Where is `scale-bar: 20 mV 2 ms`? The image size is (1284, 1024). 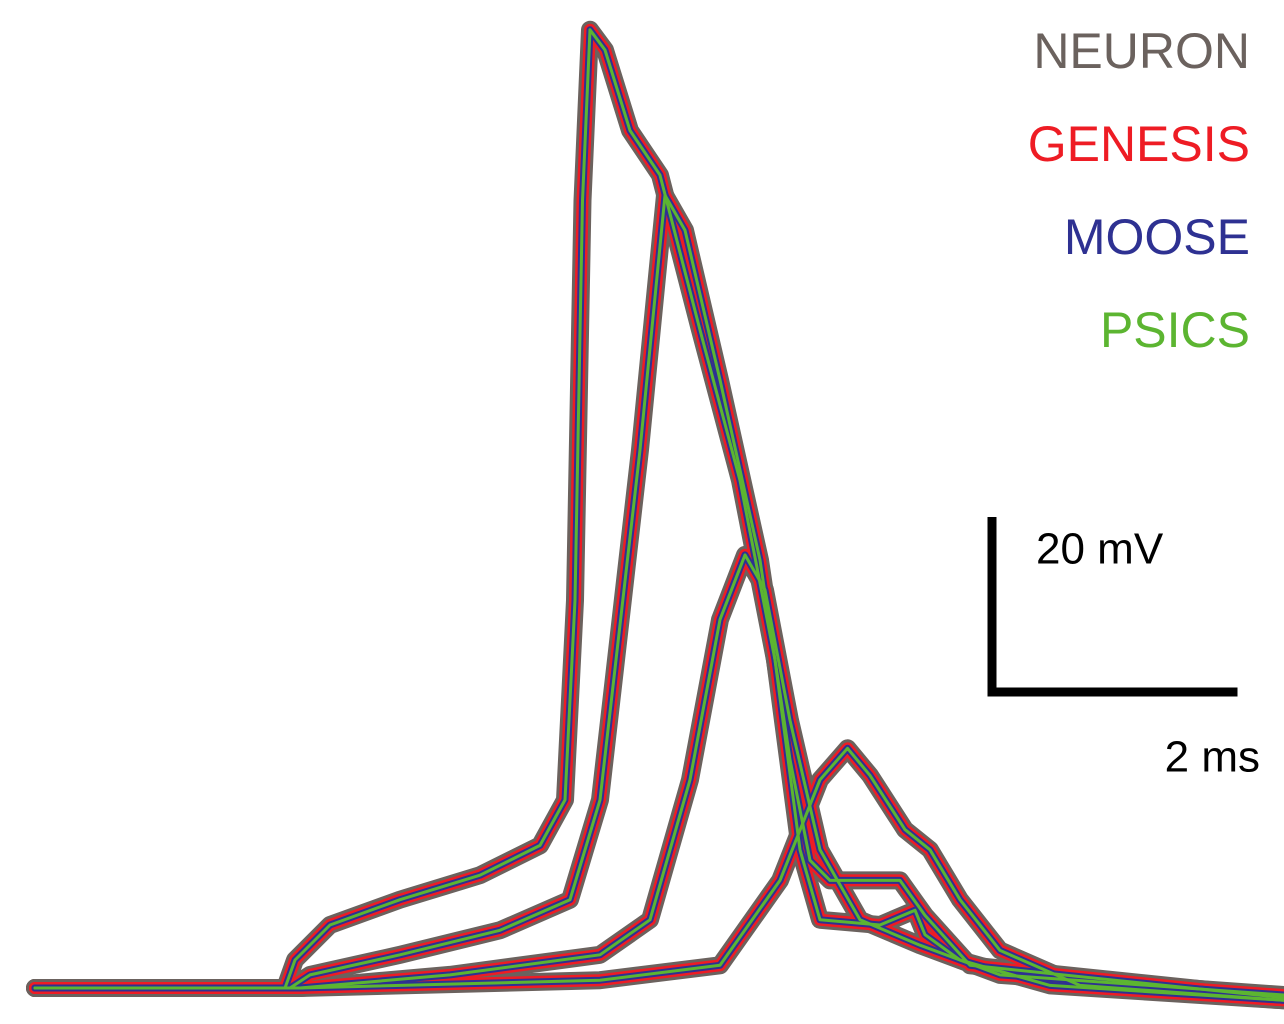
scale-bar: 20 mV 2 ms is located at coordinates (1123, 649).